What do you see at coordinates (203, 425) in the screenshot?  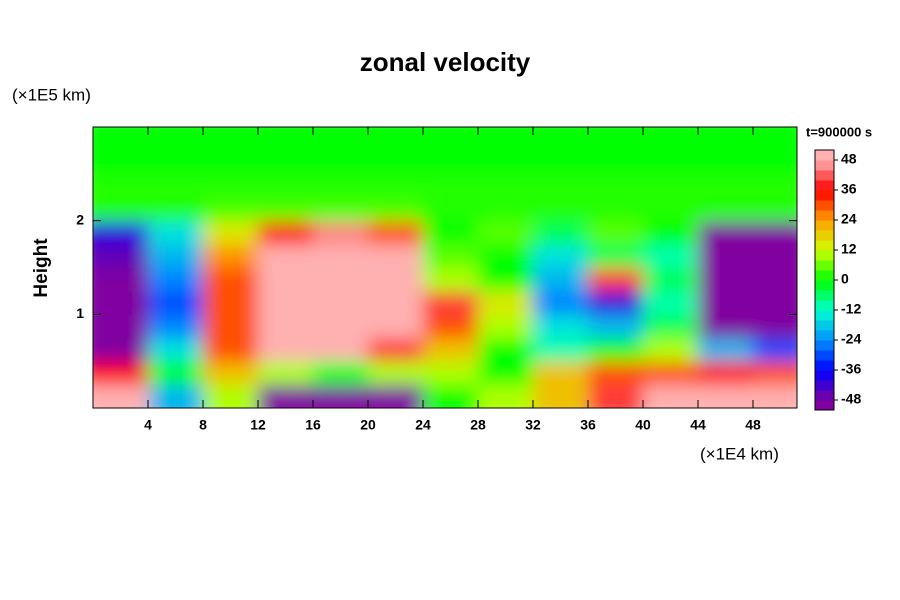 I see `x-tick-label: 8` at bounding box center [203, 425].